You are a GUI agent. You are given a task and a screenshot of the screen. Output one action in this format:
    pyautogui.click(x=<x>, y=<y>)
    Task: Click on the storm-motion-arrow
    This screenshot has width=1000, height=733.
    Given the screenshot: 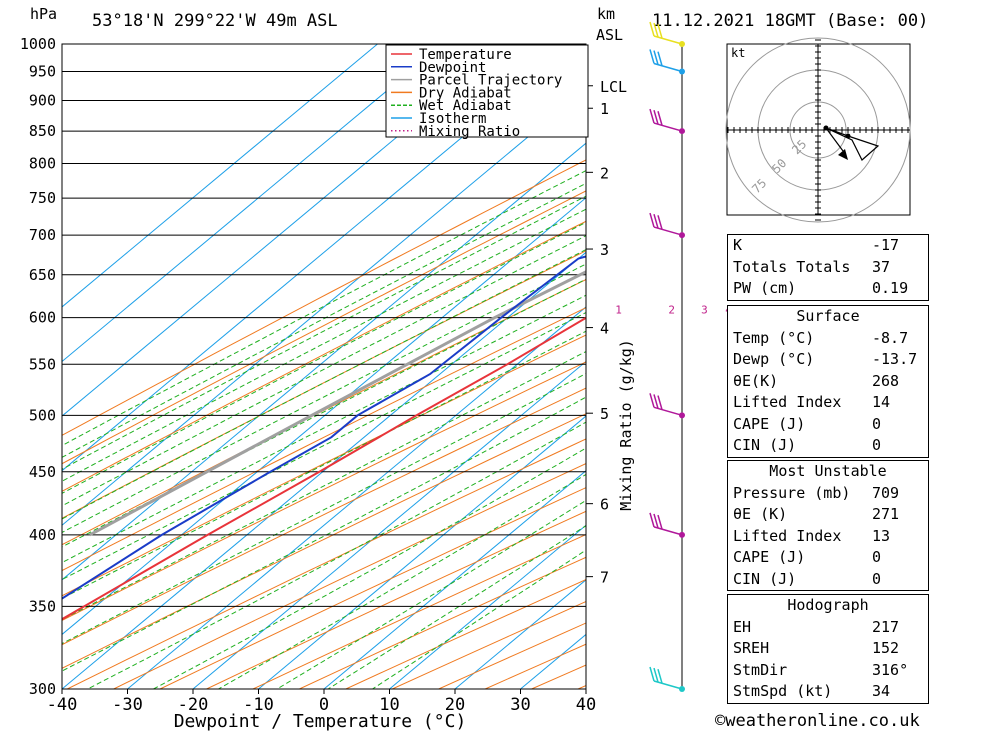 What is the action you would take?
    pyautogui.click(x=834, y=139)
    